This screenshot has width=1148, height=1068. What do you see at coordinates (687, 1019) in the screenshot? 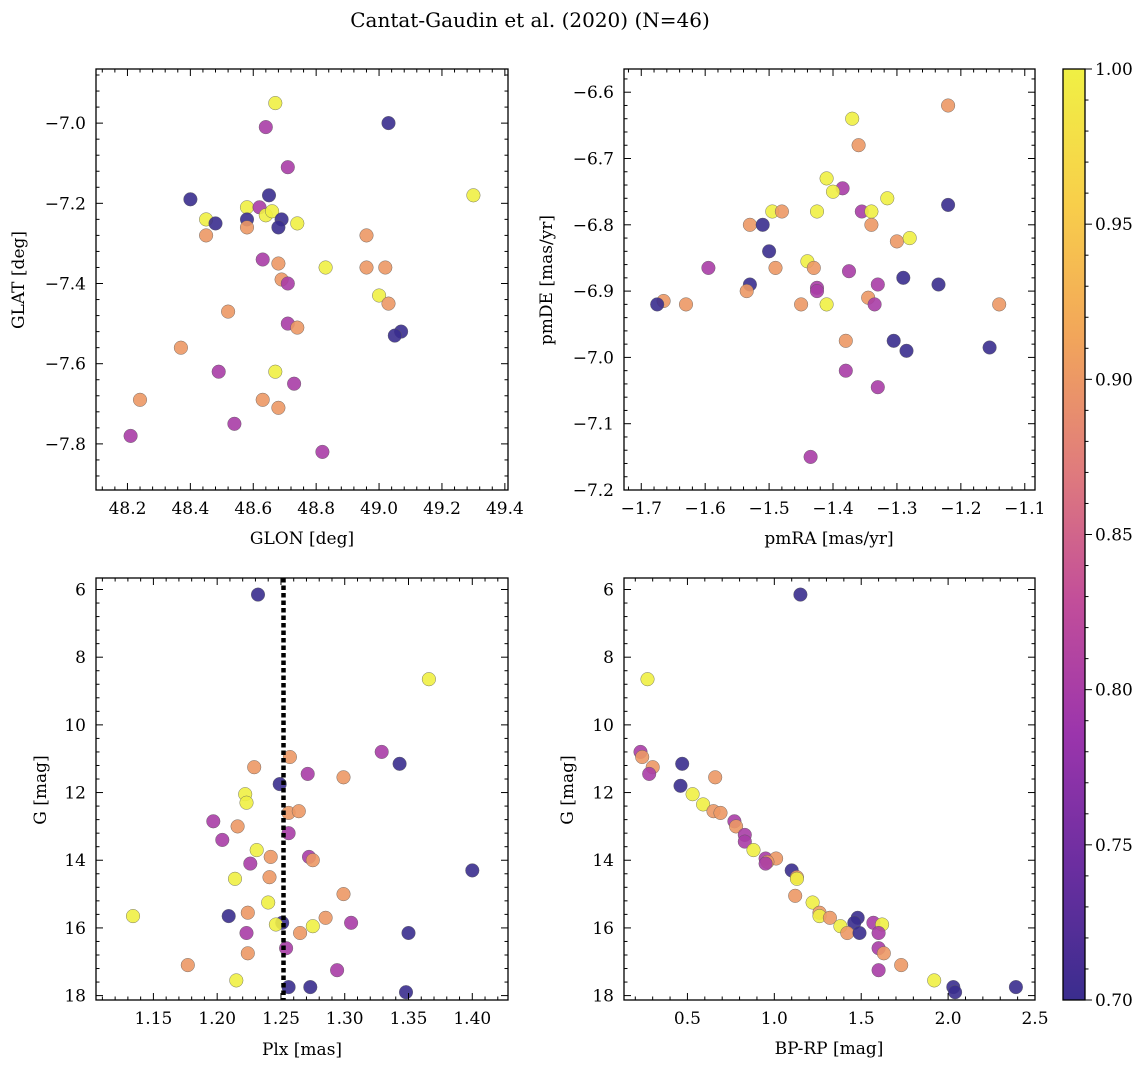
I see `panel-cmd-xtick-label: 0.5` at bounding box center [687, 1019].